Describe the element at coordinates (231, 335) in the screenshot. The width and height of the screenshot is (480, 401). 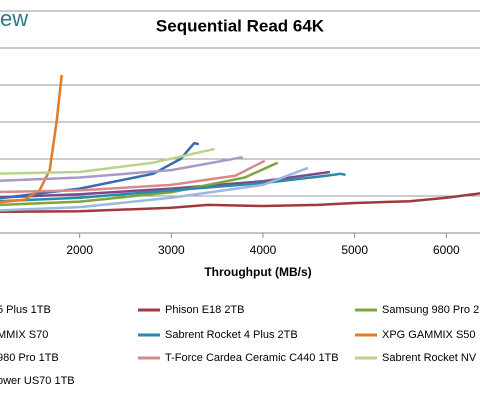
I see `legend-label: Sabrent Rocket 4 Plus 2TB` at that location.